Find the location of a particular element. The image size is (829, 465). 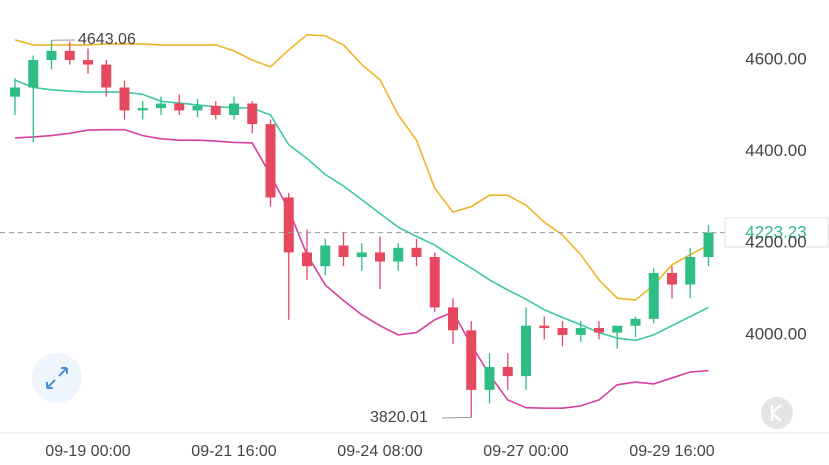

expand-button is located at coordinates (57, 378).